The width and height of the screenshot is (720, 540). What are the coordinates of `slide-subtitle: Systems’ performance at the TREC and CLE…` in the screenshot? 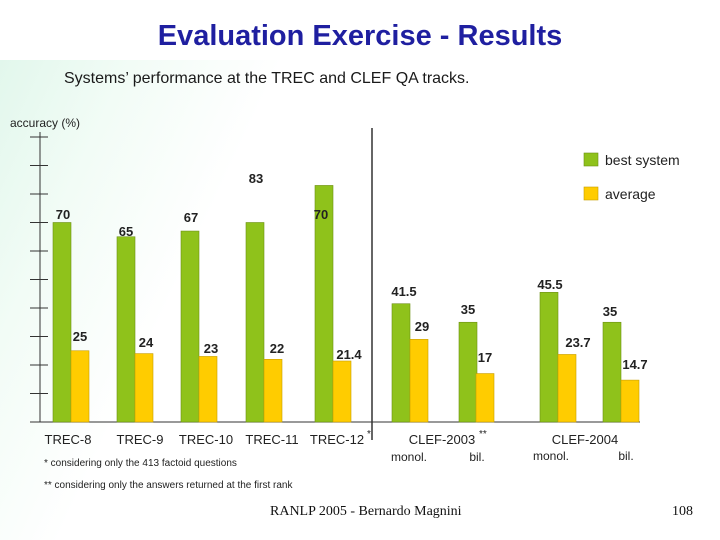 It's located at (267, 78).